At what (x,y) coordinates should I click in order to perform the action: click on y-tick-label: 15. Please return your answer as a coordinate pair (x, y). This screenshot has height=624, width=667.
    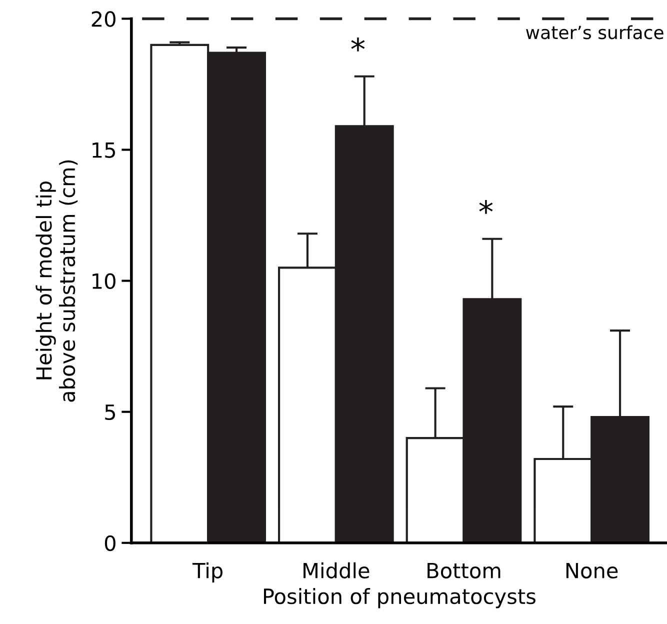
    Looking at the image, I should click on (103, 150).